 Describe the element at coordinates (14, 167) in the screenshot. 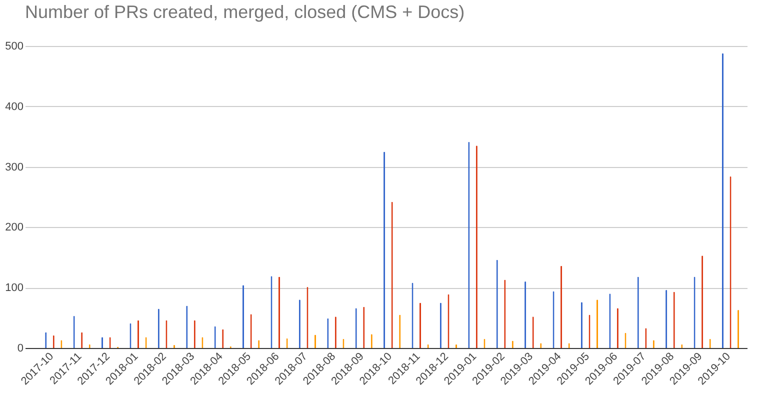

I see `y-tick-label: 300` at that location.